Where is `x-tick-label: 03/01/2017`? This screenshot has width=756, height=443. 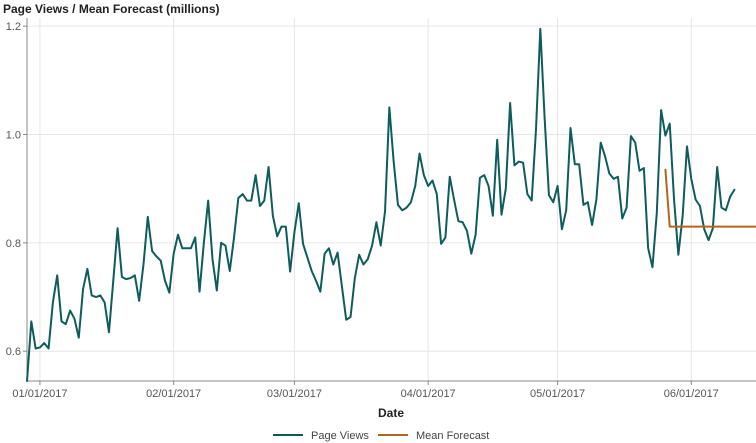 x-tick-label: 03/01/2017 is located at coordinates (294, 394).